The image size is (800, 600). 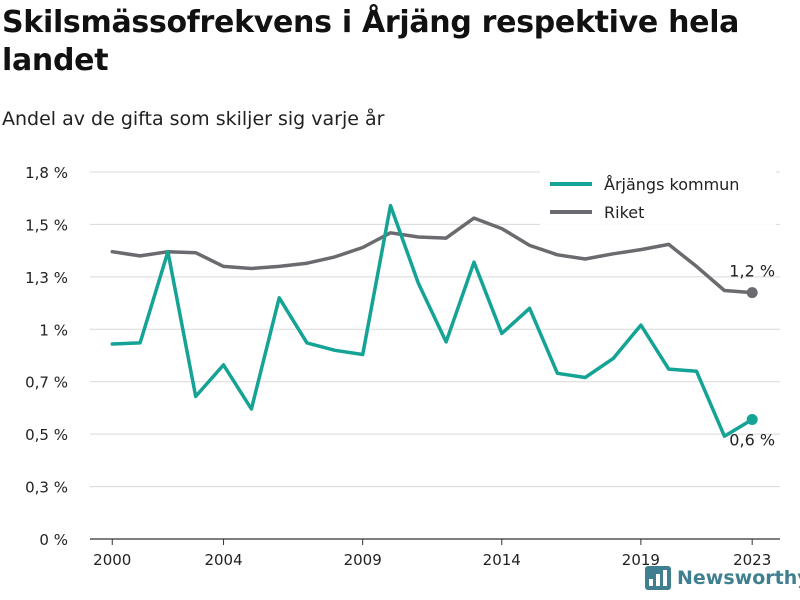 I want to click on x-tick-label: 2009, so click(x=363, y=560).